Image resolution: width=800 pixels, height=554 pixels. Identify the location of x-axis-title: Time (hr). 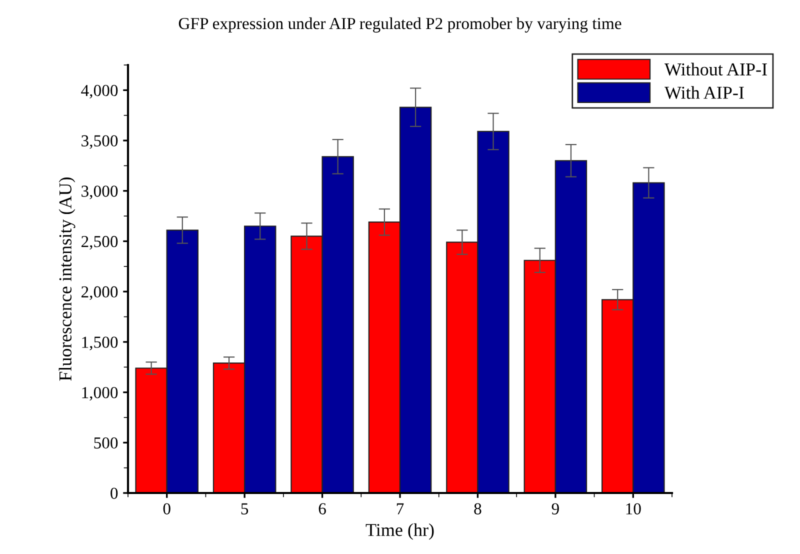
(400, 531).